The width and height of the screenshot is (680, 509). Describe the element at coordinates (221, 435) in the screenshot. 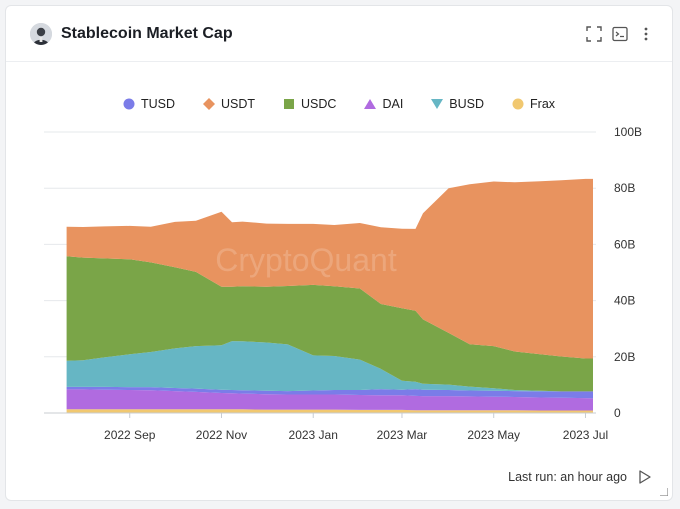

I see `x-tick-label: 2022 Nov` at that location.